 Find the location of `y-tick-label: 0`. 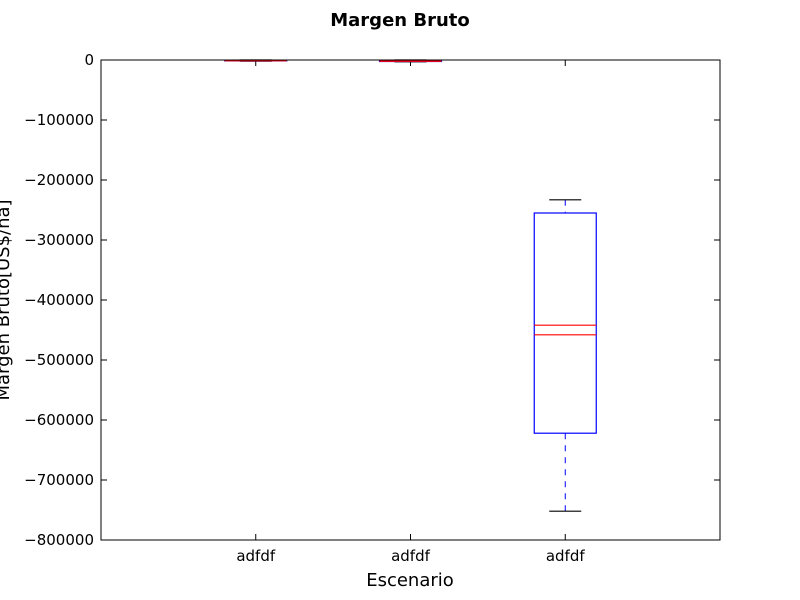

y-tick-label: 0 is located at coordinates (89, 60).